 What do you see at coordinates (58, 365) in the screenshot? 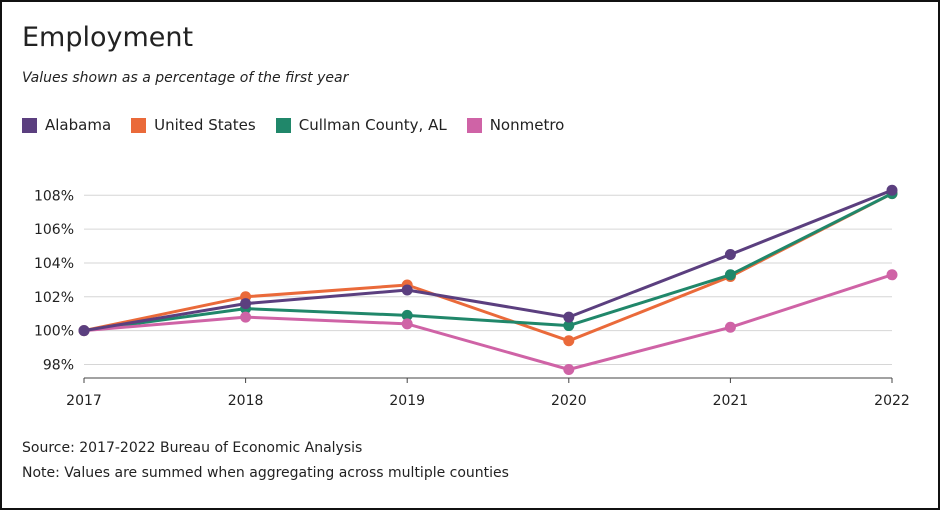
I see `y-tick-label: 98%` at bounding box center [58, 365].